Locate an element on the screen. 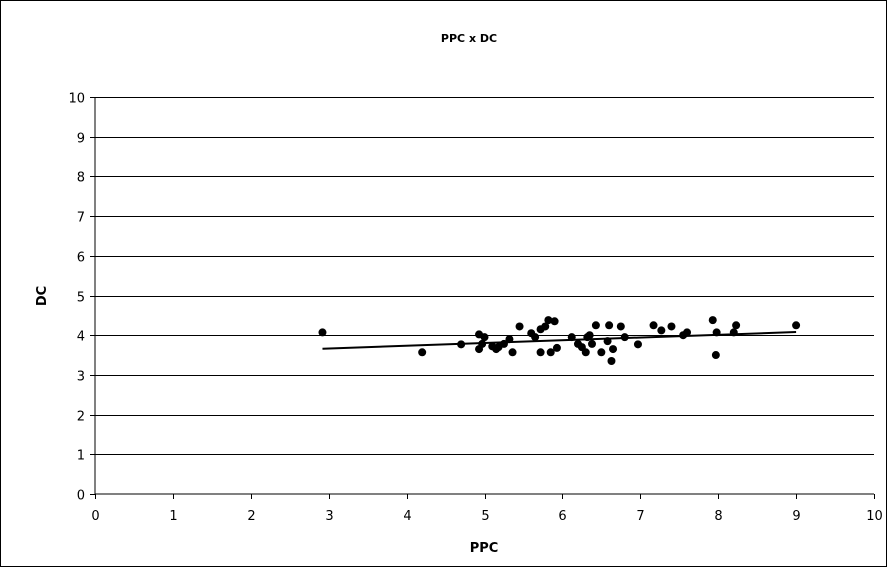  x-tick-label: 5 is located at coordinates (485, 516).